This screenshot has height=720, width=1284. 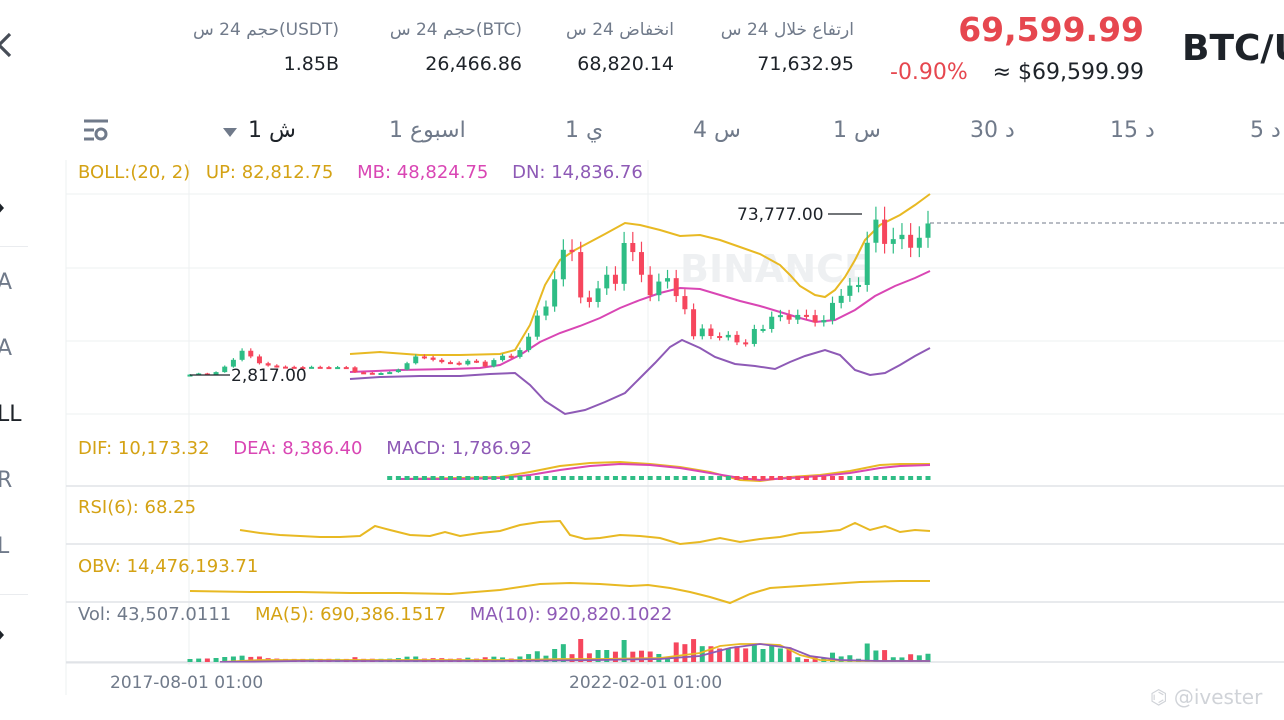 What do you see at coordinates (717, 130) in the screenshot?
I see `tab-4h: 4 س` at bounding box center [717, 130].